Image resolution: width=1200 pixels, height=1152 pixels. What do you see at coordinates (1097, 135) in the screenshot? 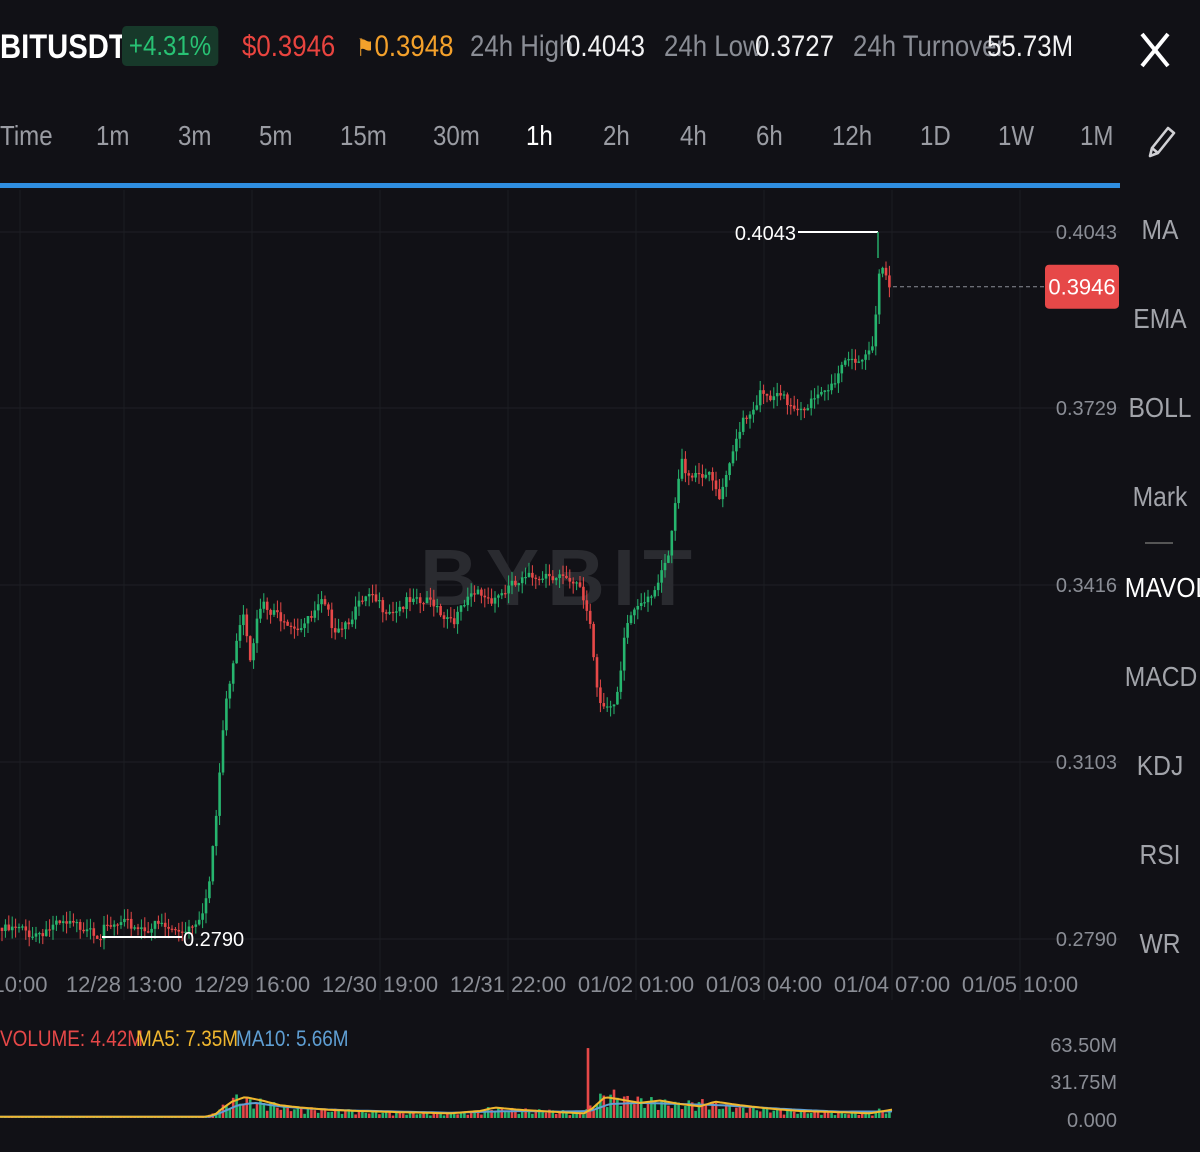
I see `tab-1mo: 1M` at bounding box center [1097, 135].